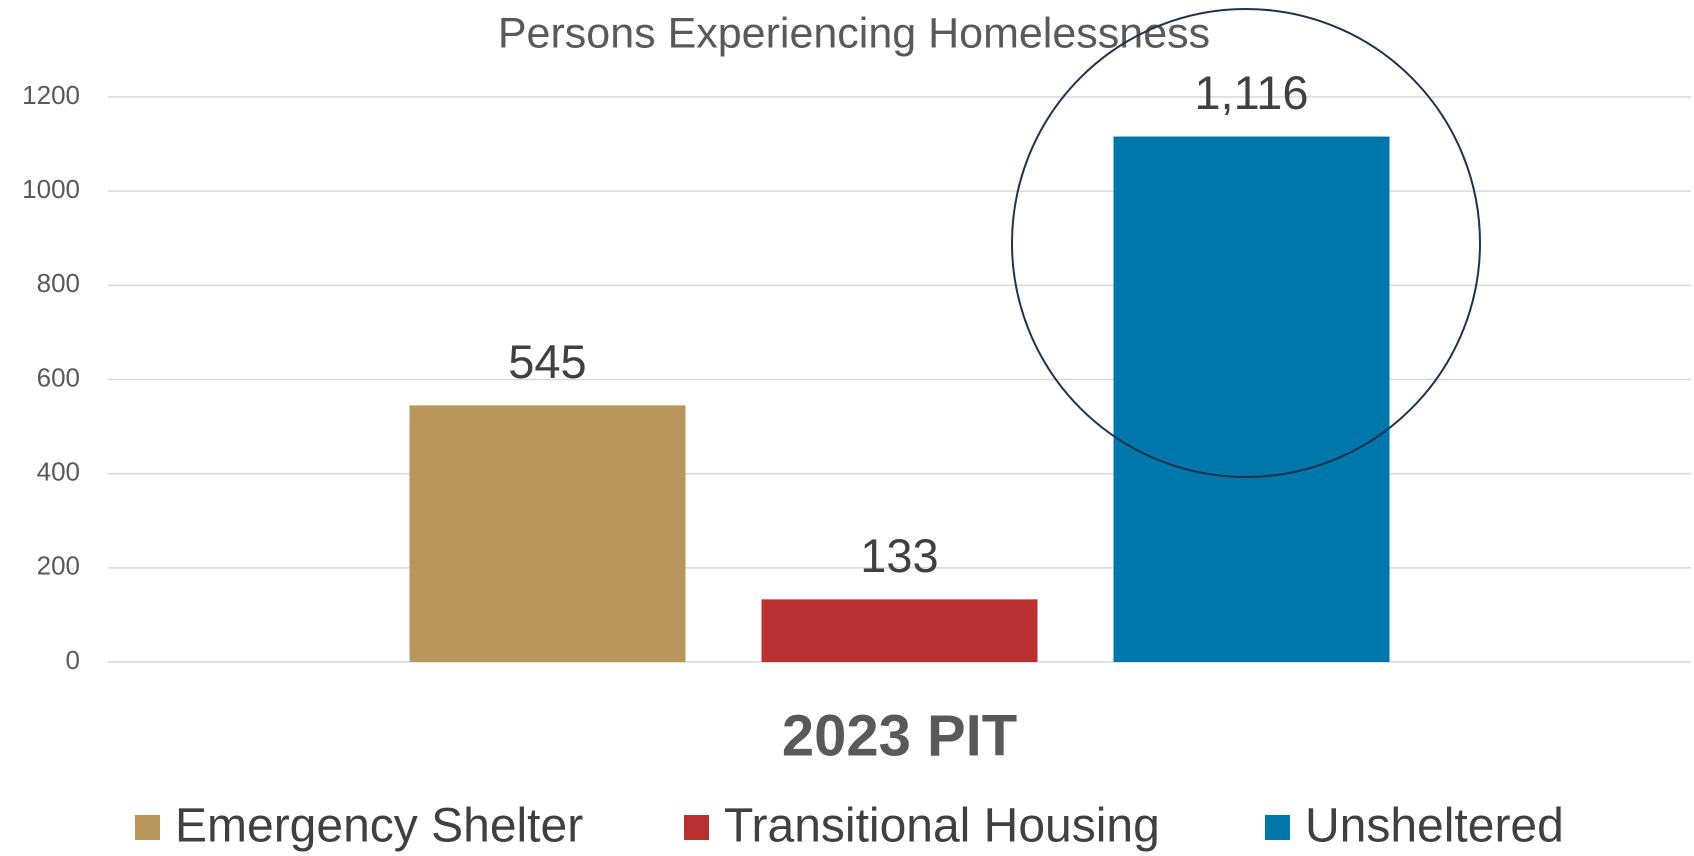 This screenshot has height=856, width=1694. What do you see at coordinates (379, 826) in the screenshot?
I see `legend-label: Emergency Shelter` at bounding box center [379, 826].